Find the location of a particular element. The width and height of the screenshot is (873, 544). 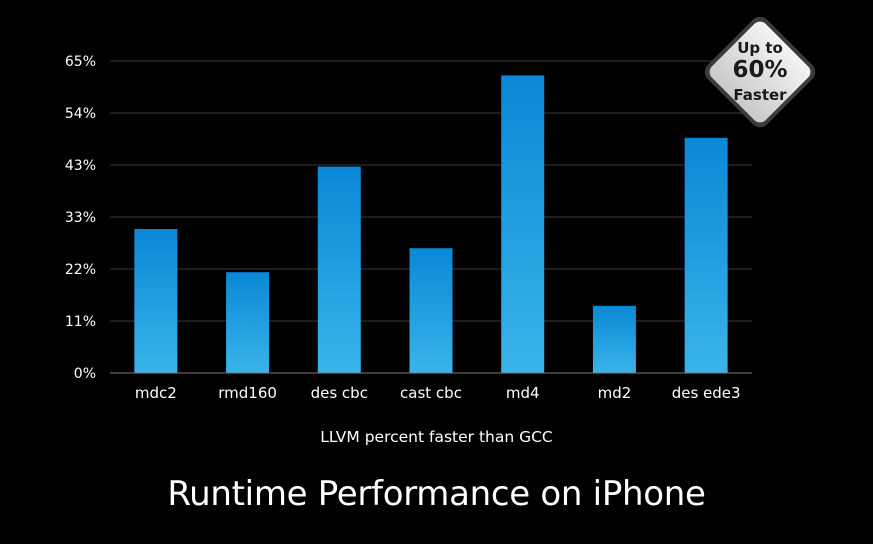

y-tick-label: 65% is located at coordinates (80, 62).